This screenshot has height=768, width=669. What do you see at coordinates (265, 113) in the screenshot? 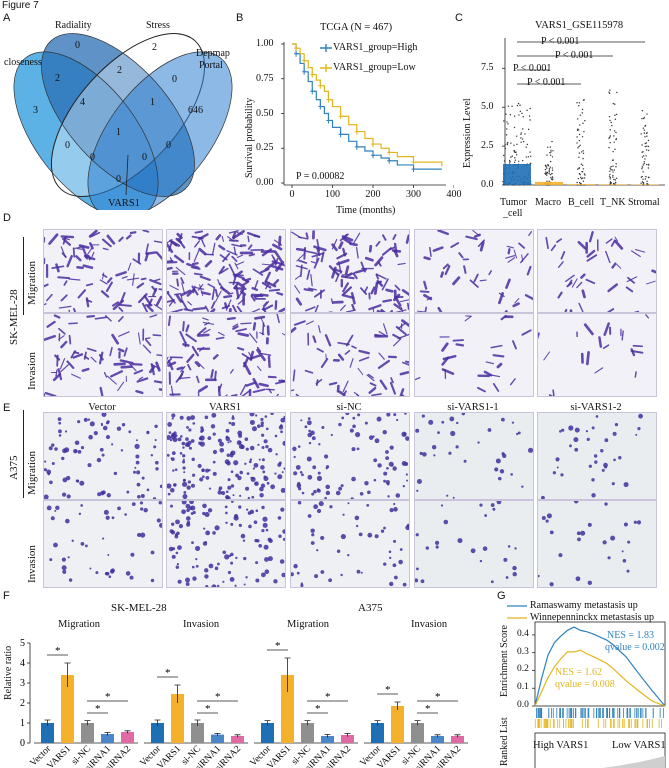
I see `y-tick-label: 0.50` at bounding box center [265, 113].